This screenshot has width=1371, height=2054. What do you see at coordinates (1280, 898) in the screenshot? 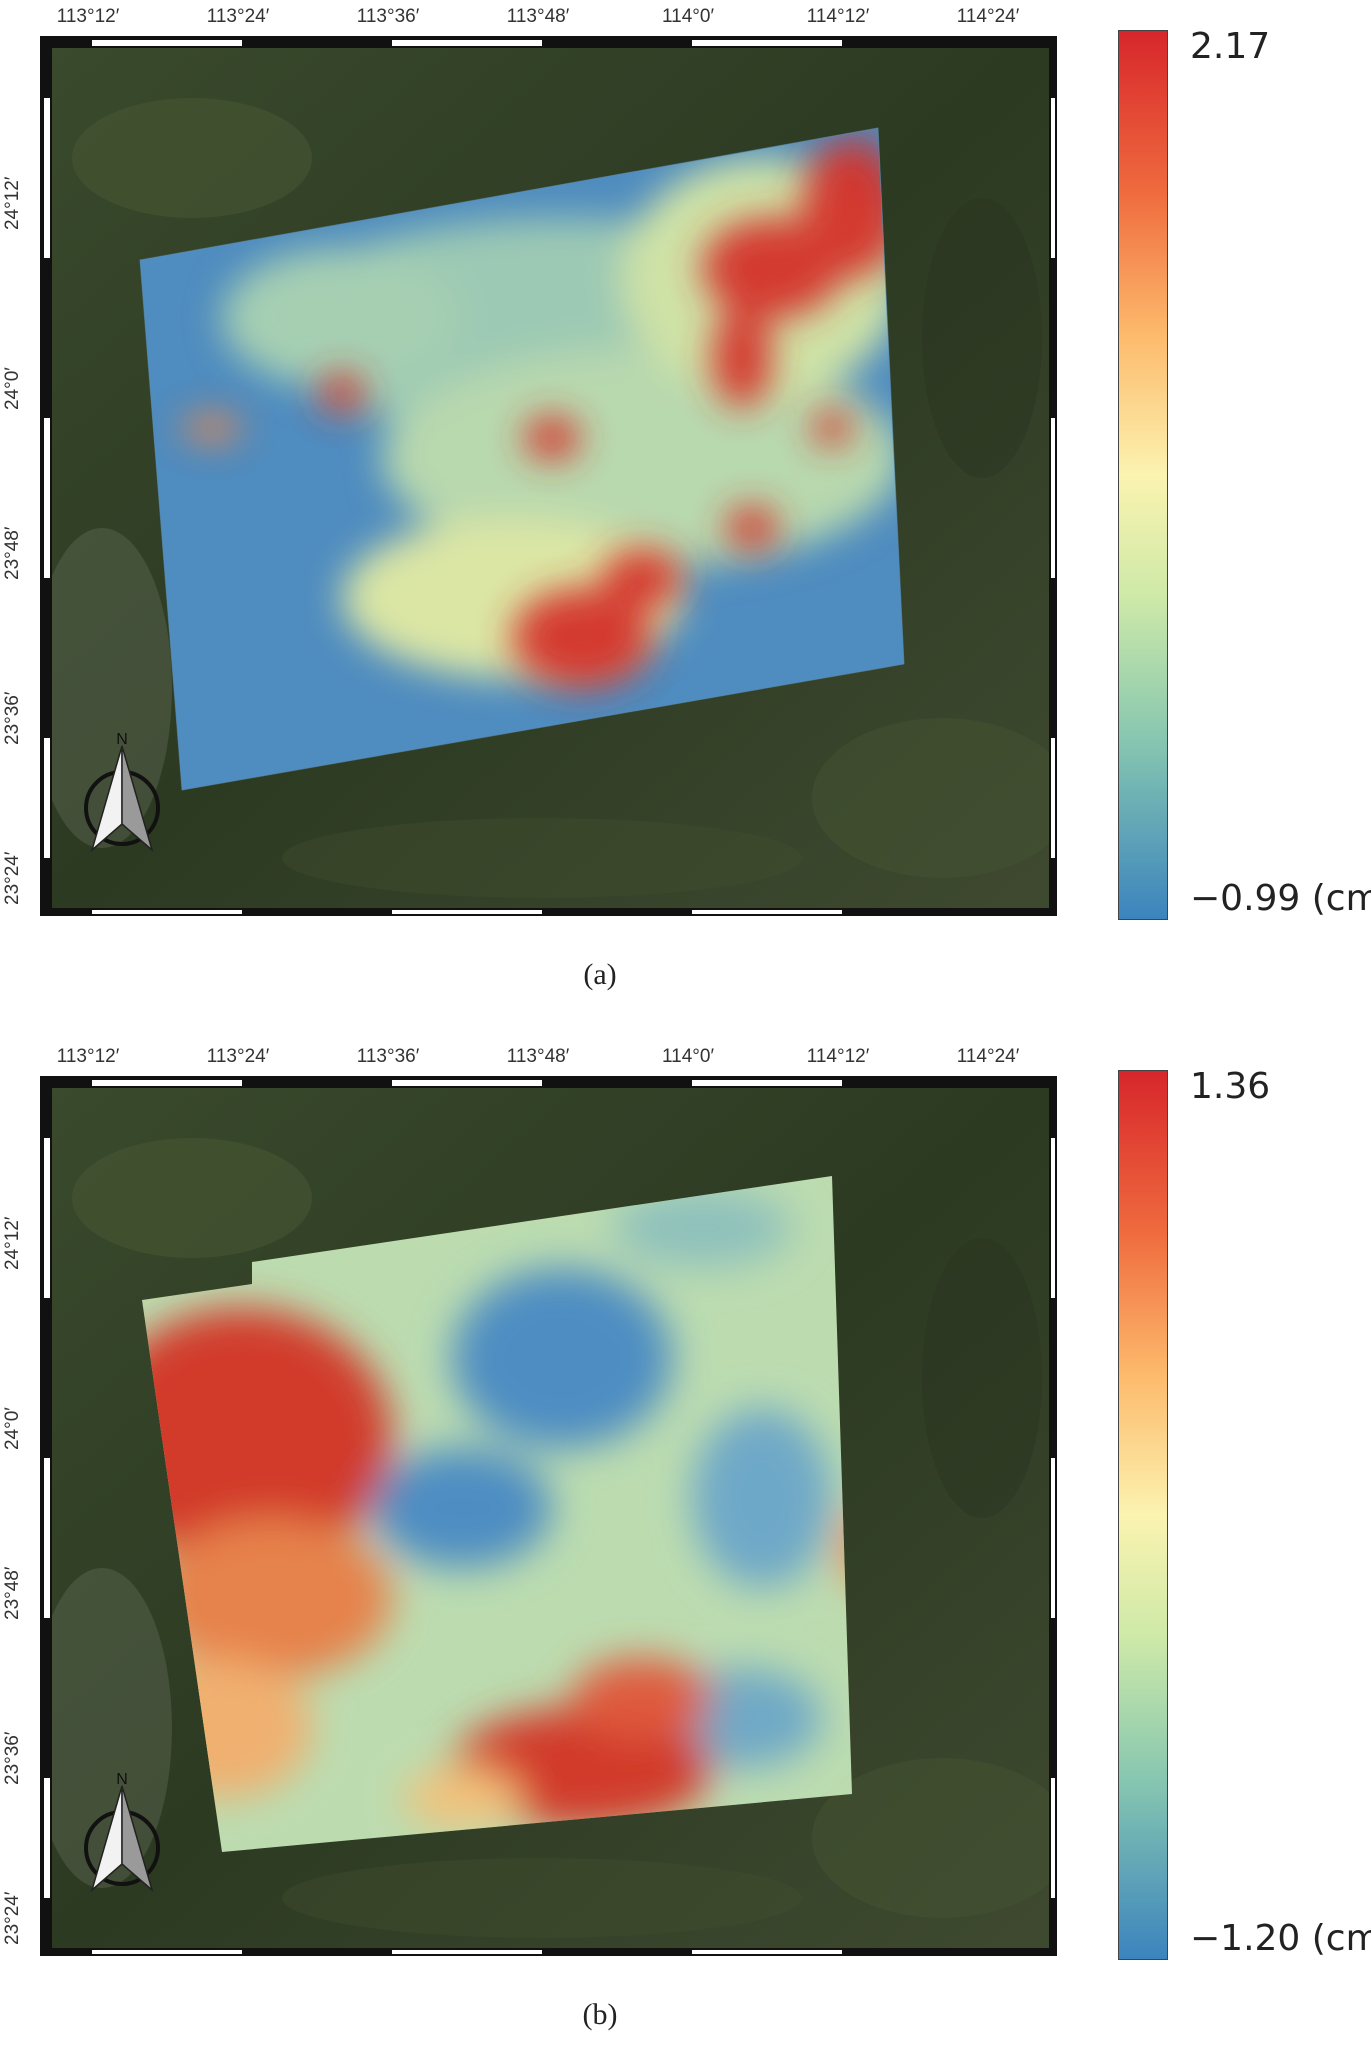
I see `colorbar-min-label: −0.99 (cm)` at bounding box center [1280, 898].